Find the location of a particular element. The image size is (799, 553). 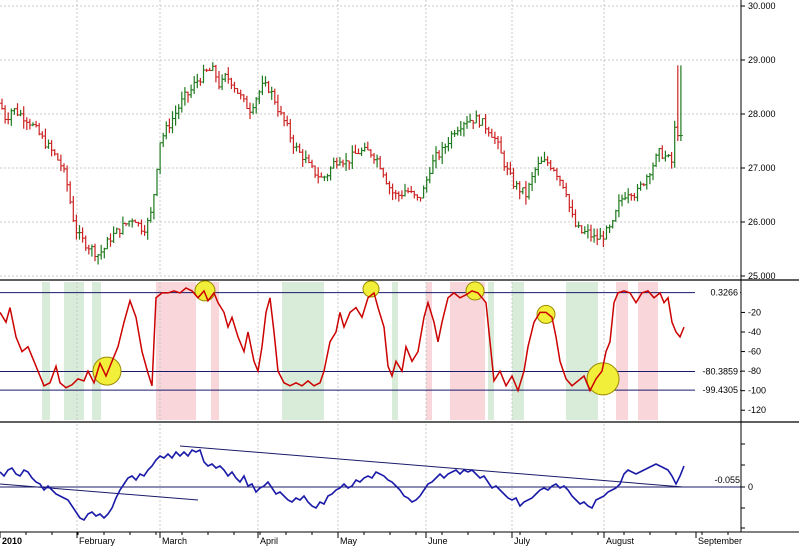

x-tick-label: April is located at coordinates (269, 541).